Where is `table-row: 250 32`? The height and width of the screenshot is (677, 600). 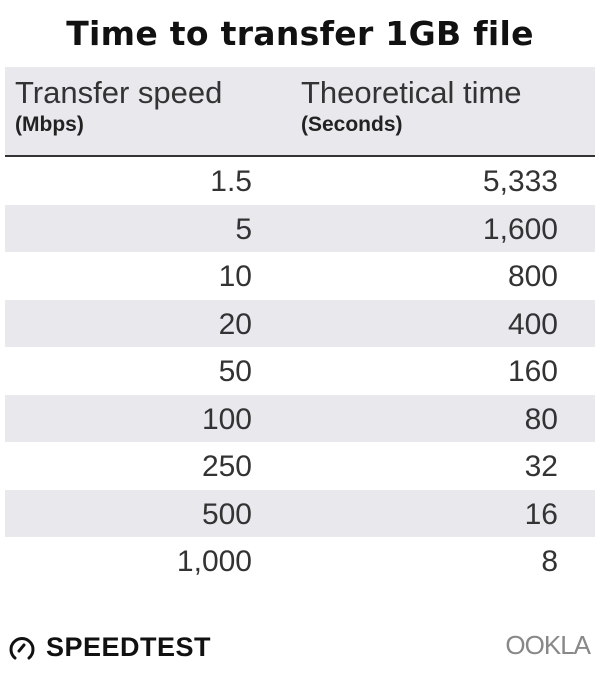
table-row: 250 32 is located at coordinates (300, 466).